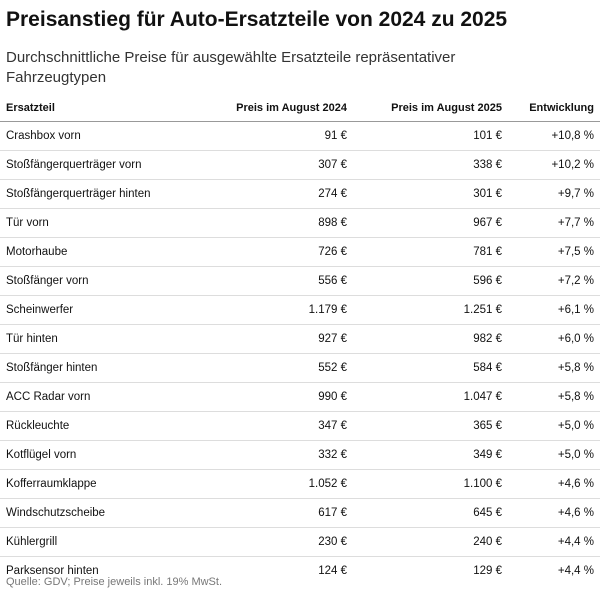  Describe the element at coordinates (332, 252) in the screenshot. I see `cell: 726 €` at that location.